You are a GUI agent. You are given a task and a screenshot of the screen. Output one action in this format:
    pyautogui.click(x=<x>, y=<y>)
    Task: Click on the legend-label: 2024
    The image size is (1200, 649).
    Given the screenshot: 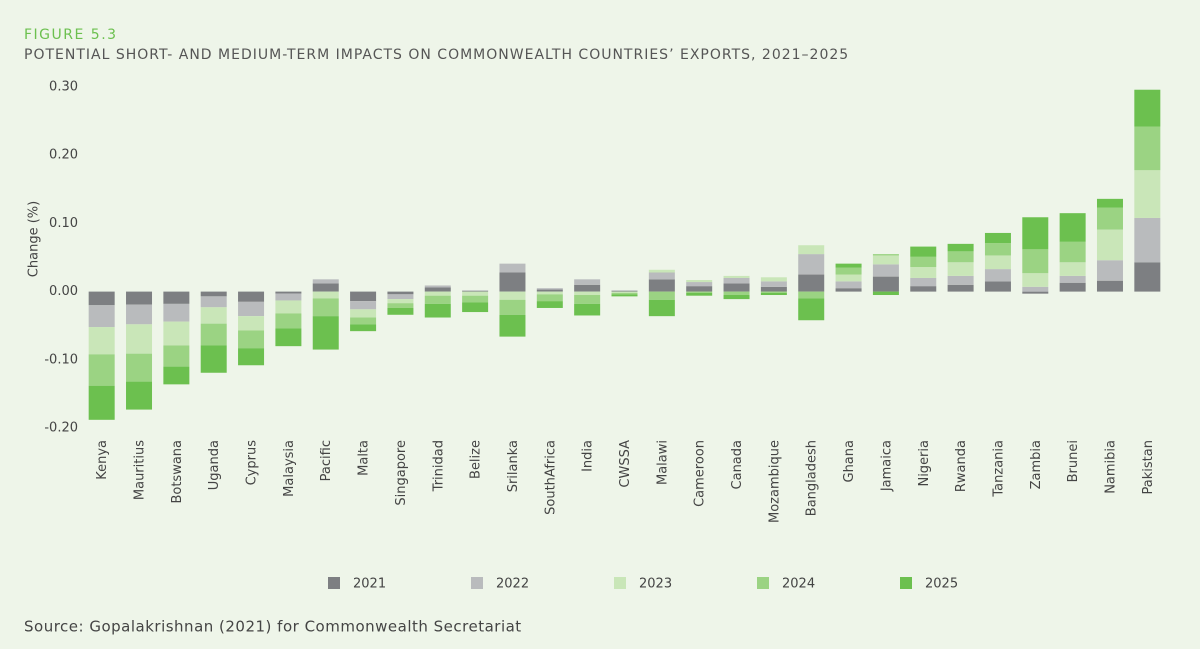 What is the action you would take?
    pyautogui.click(x=798, y=584)
    